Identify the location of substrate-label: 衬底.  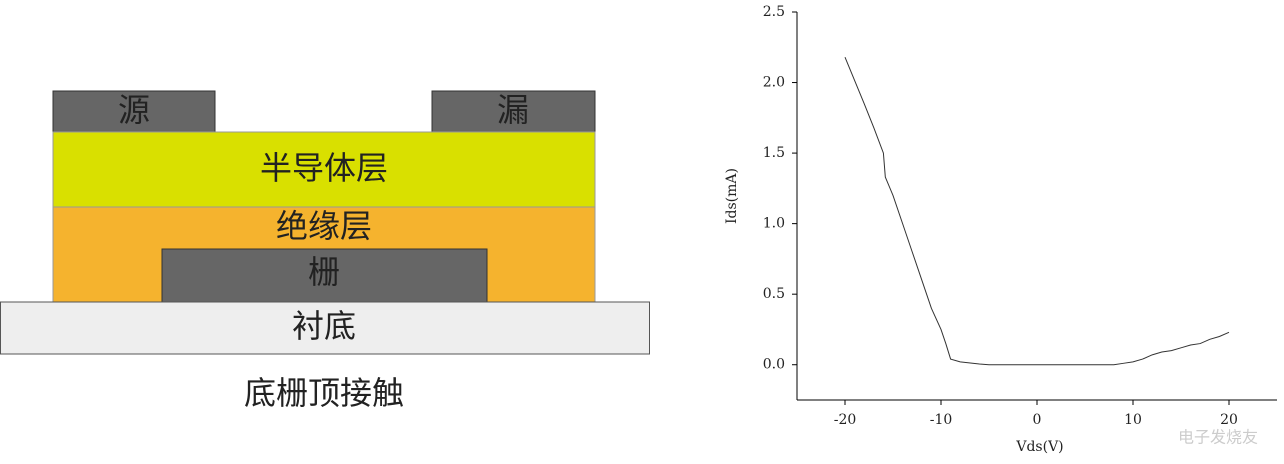
(324, 326).